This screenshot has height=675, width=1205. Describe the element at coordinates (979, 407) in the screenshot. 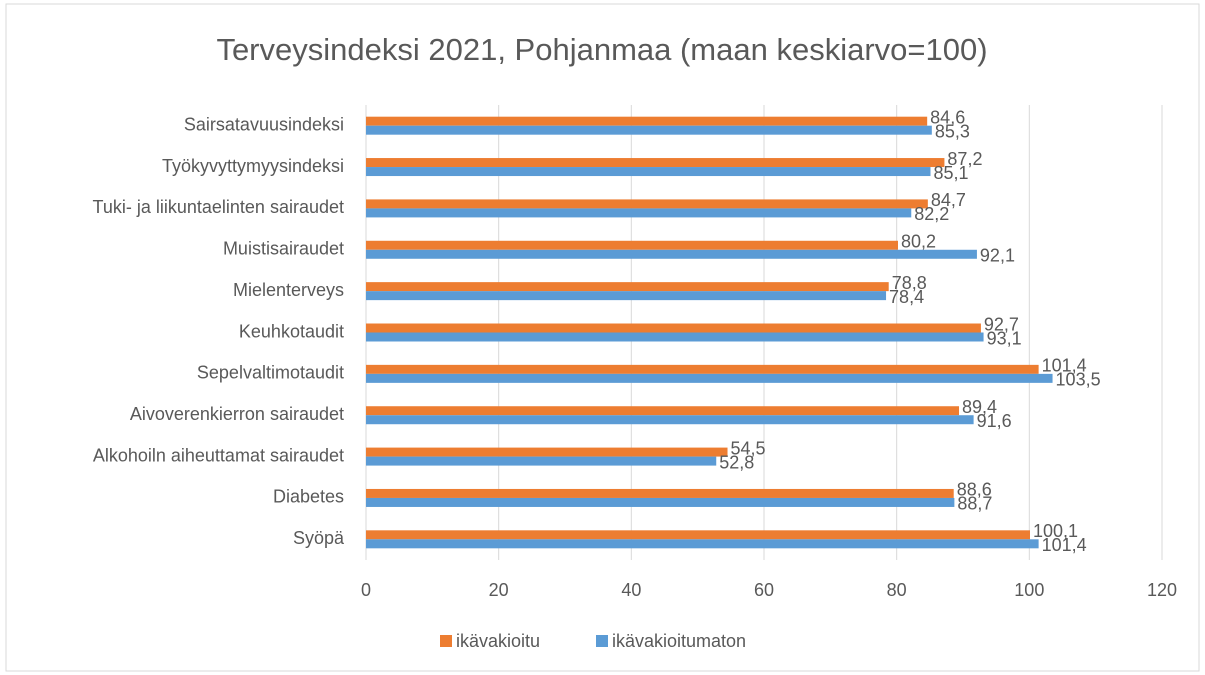

I see `data-label: 89,4` at that location.